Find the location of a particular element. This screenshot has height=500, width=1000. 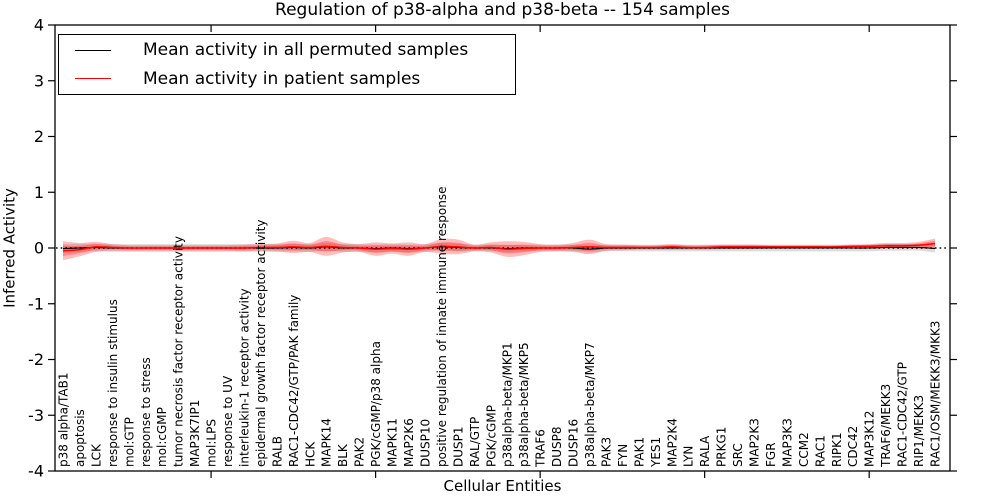

x-tick-label: SRC is located at coordinates (738, 455).